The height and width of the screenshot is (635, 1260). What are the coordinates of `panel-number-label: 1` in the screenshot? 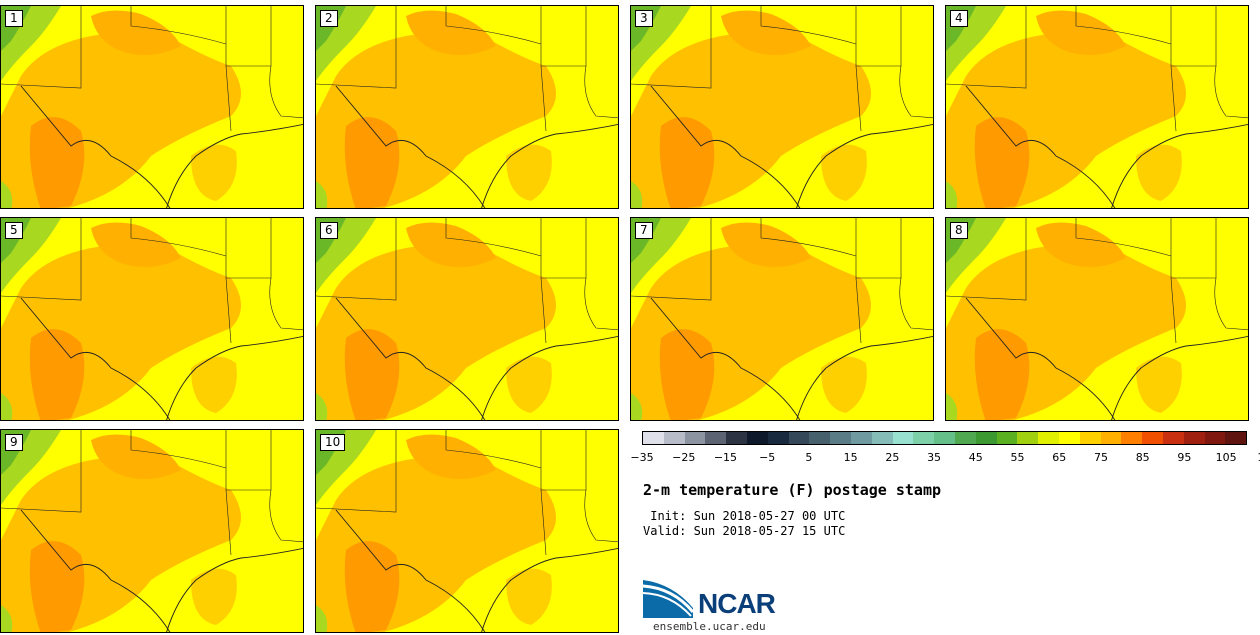 It's located at (14, 18).